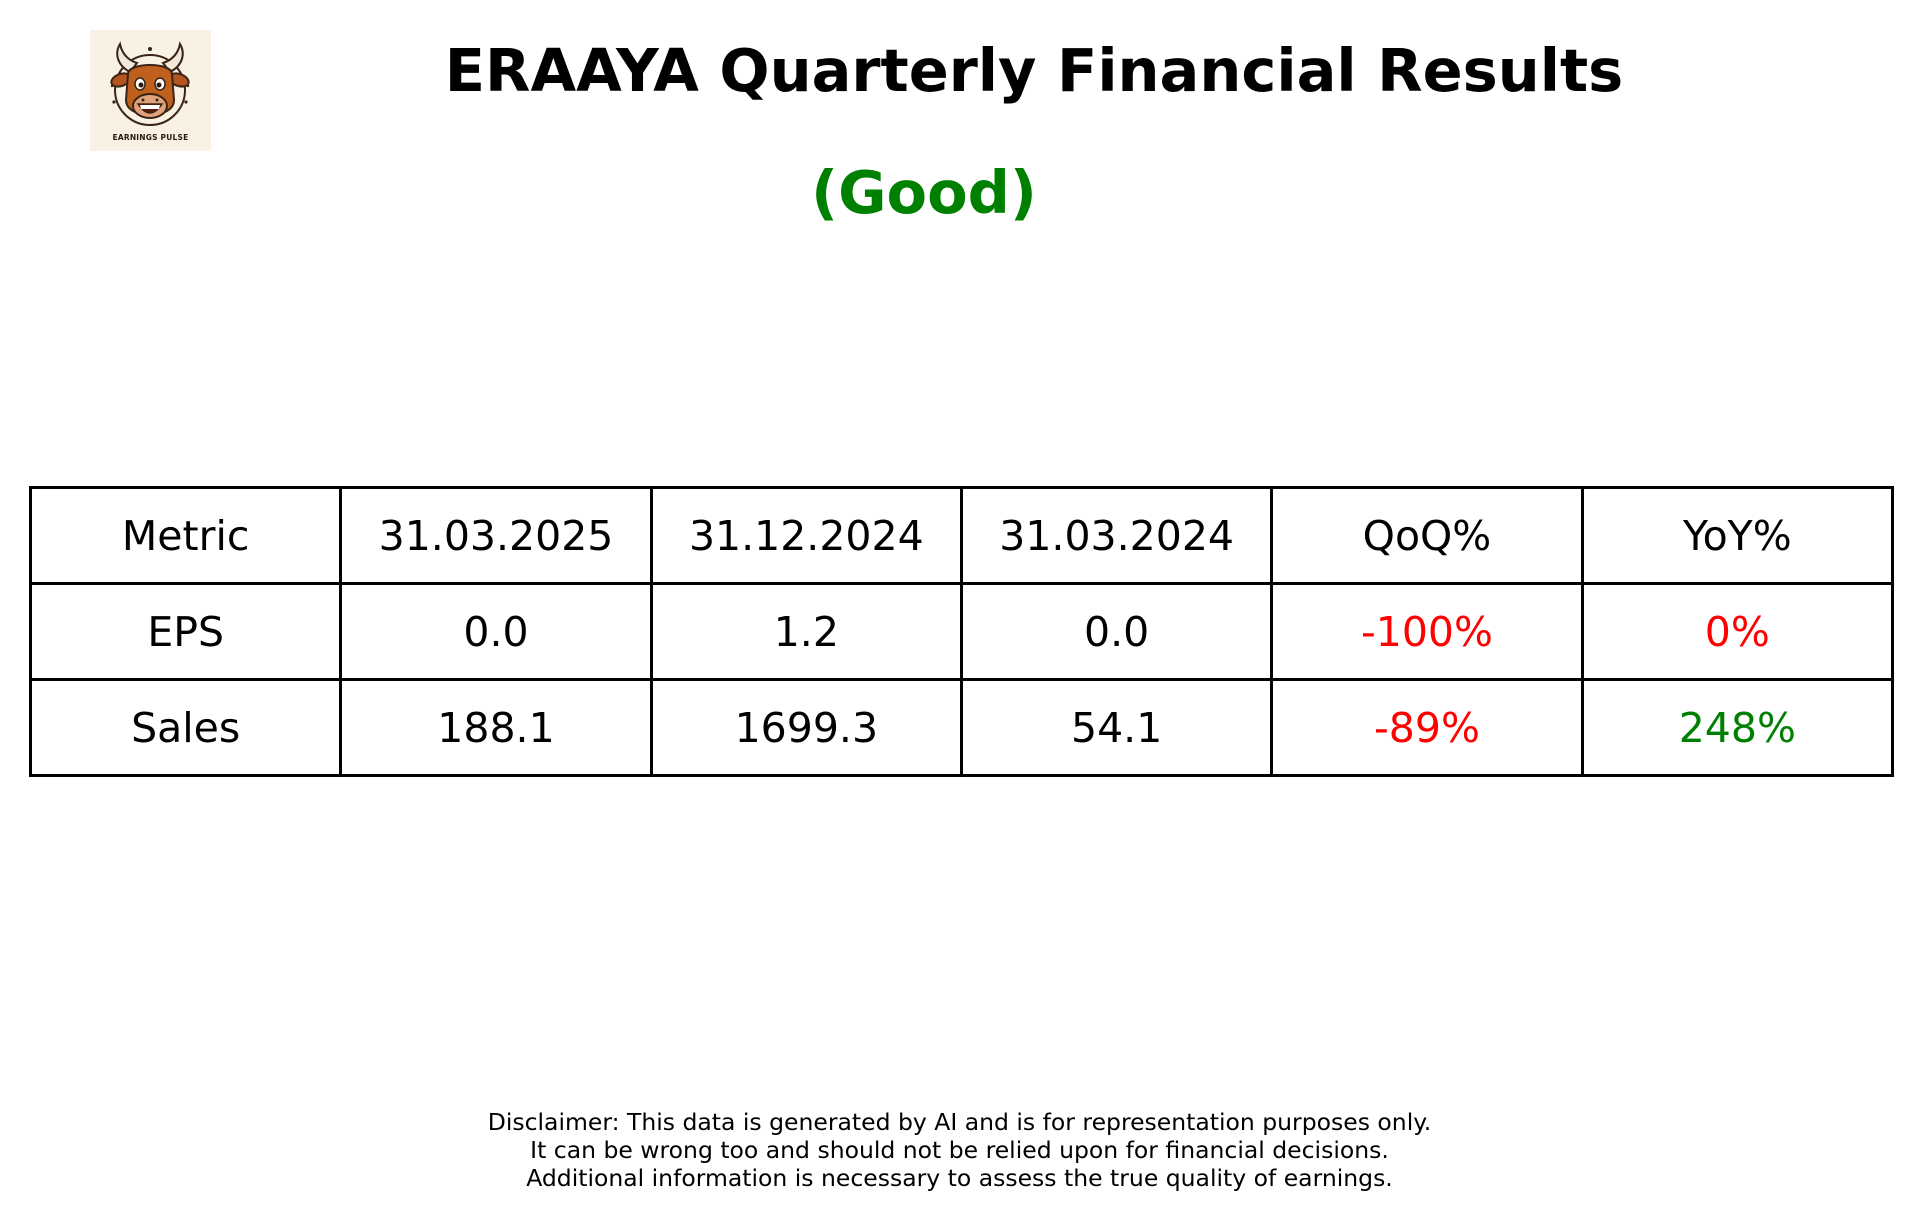  Describe the element at coordinates (1116, 535) in the screenshot. I see `header-quarter-3: 31.03.2024` at that location.